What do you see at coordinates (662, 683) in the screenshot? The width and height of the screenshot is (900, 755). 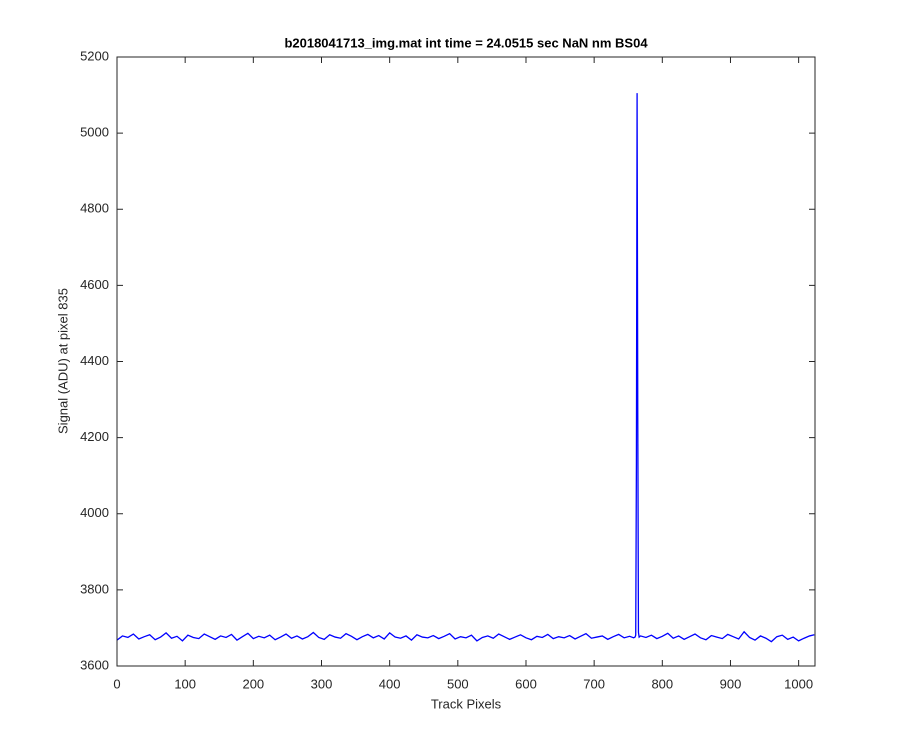 I see `x-tick-label: 800` at bounding box center [662, 683].